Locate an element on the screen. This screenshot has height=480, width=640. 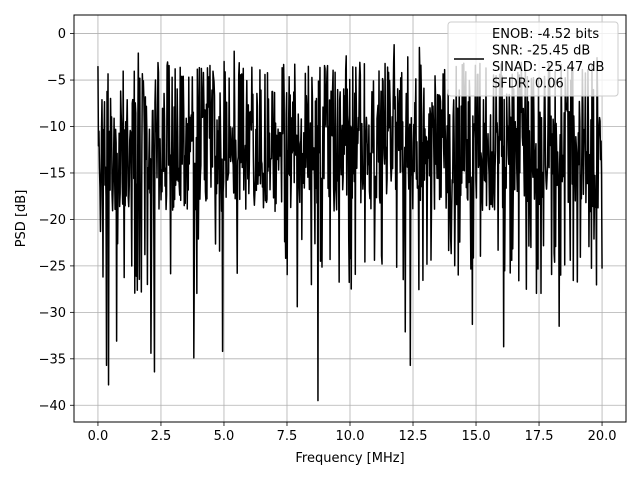
y-tick-label: −10 is located at coordinates (52, 127).